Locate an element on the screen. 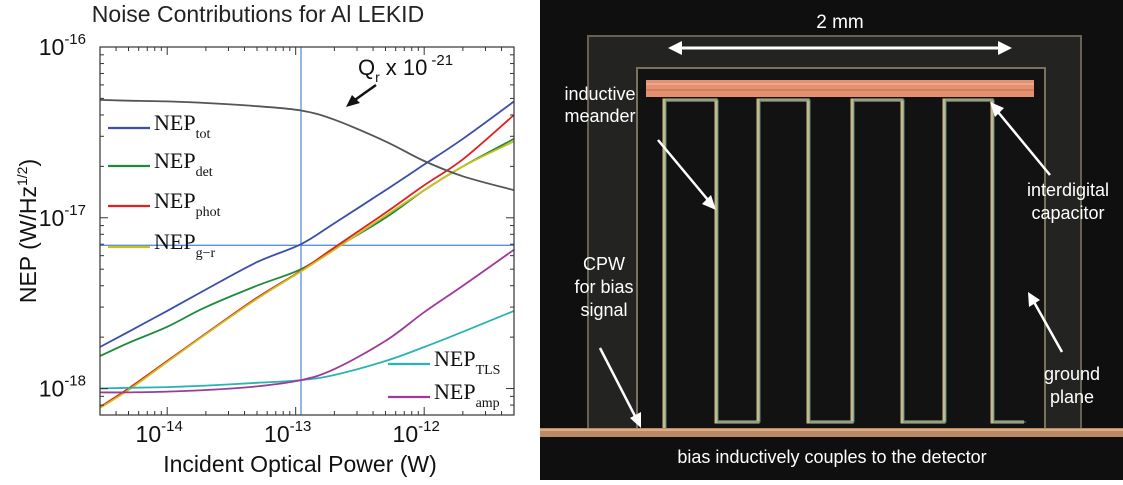 This screenshot has height=485, width=1123. series-line-qr is located at coordinates (307, 145).